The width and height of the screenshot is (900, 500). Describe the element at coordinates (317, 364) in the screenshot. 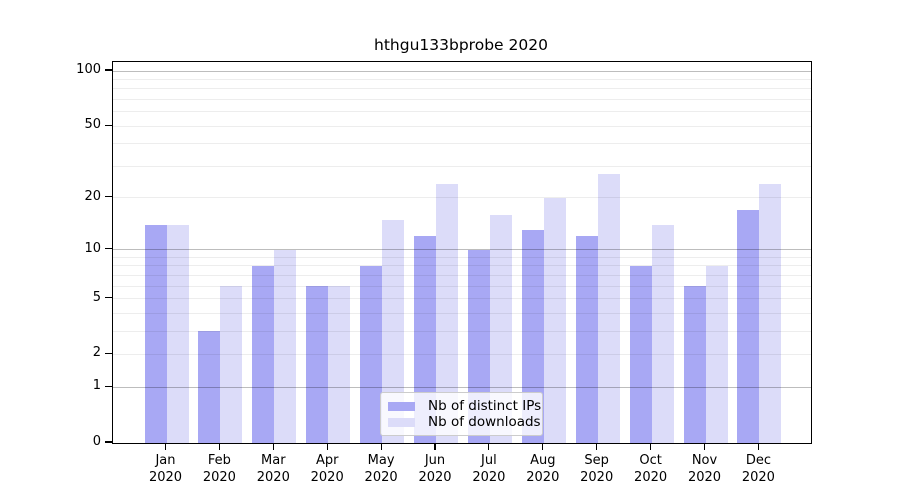

I see `bar-distinct-ips-apr` at that location.